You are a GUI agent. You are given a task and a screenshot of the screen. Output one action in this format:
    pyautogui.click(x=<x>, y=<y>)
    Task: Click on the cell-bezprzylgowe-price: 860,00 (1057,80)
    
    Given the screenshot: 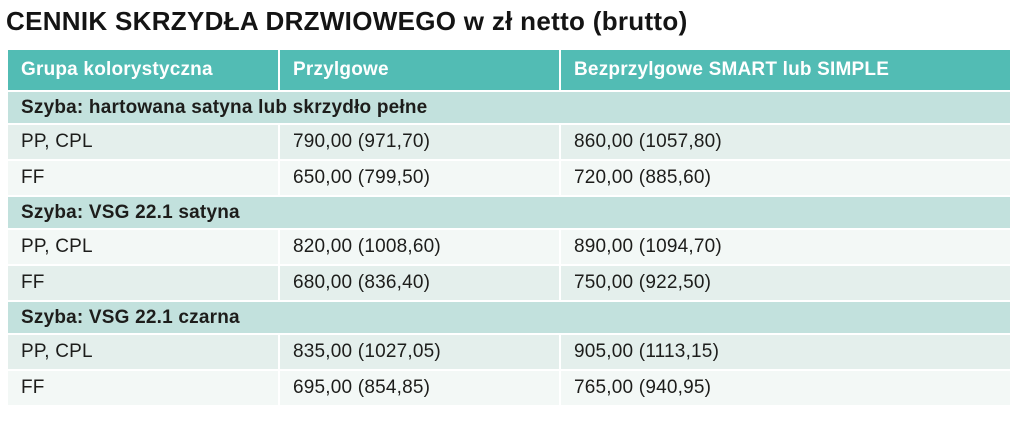 What is the action you would take?
    pyautogui.click(x=785, y=142)
    